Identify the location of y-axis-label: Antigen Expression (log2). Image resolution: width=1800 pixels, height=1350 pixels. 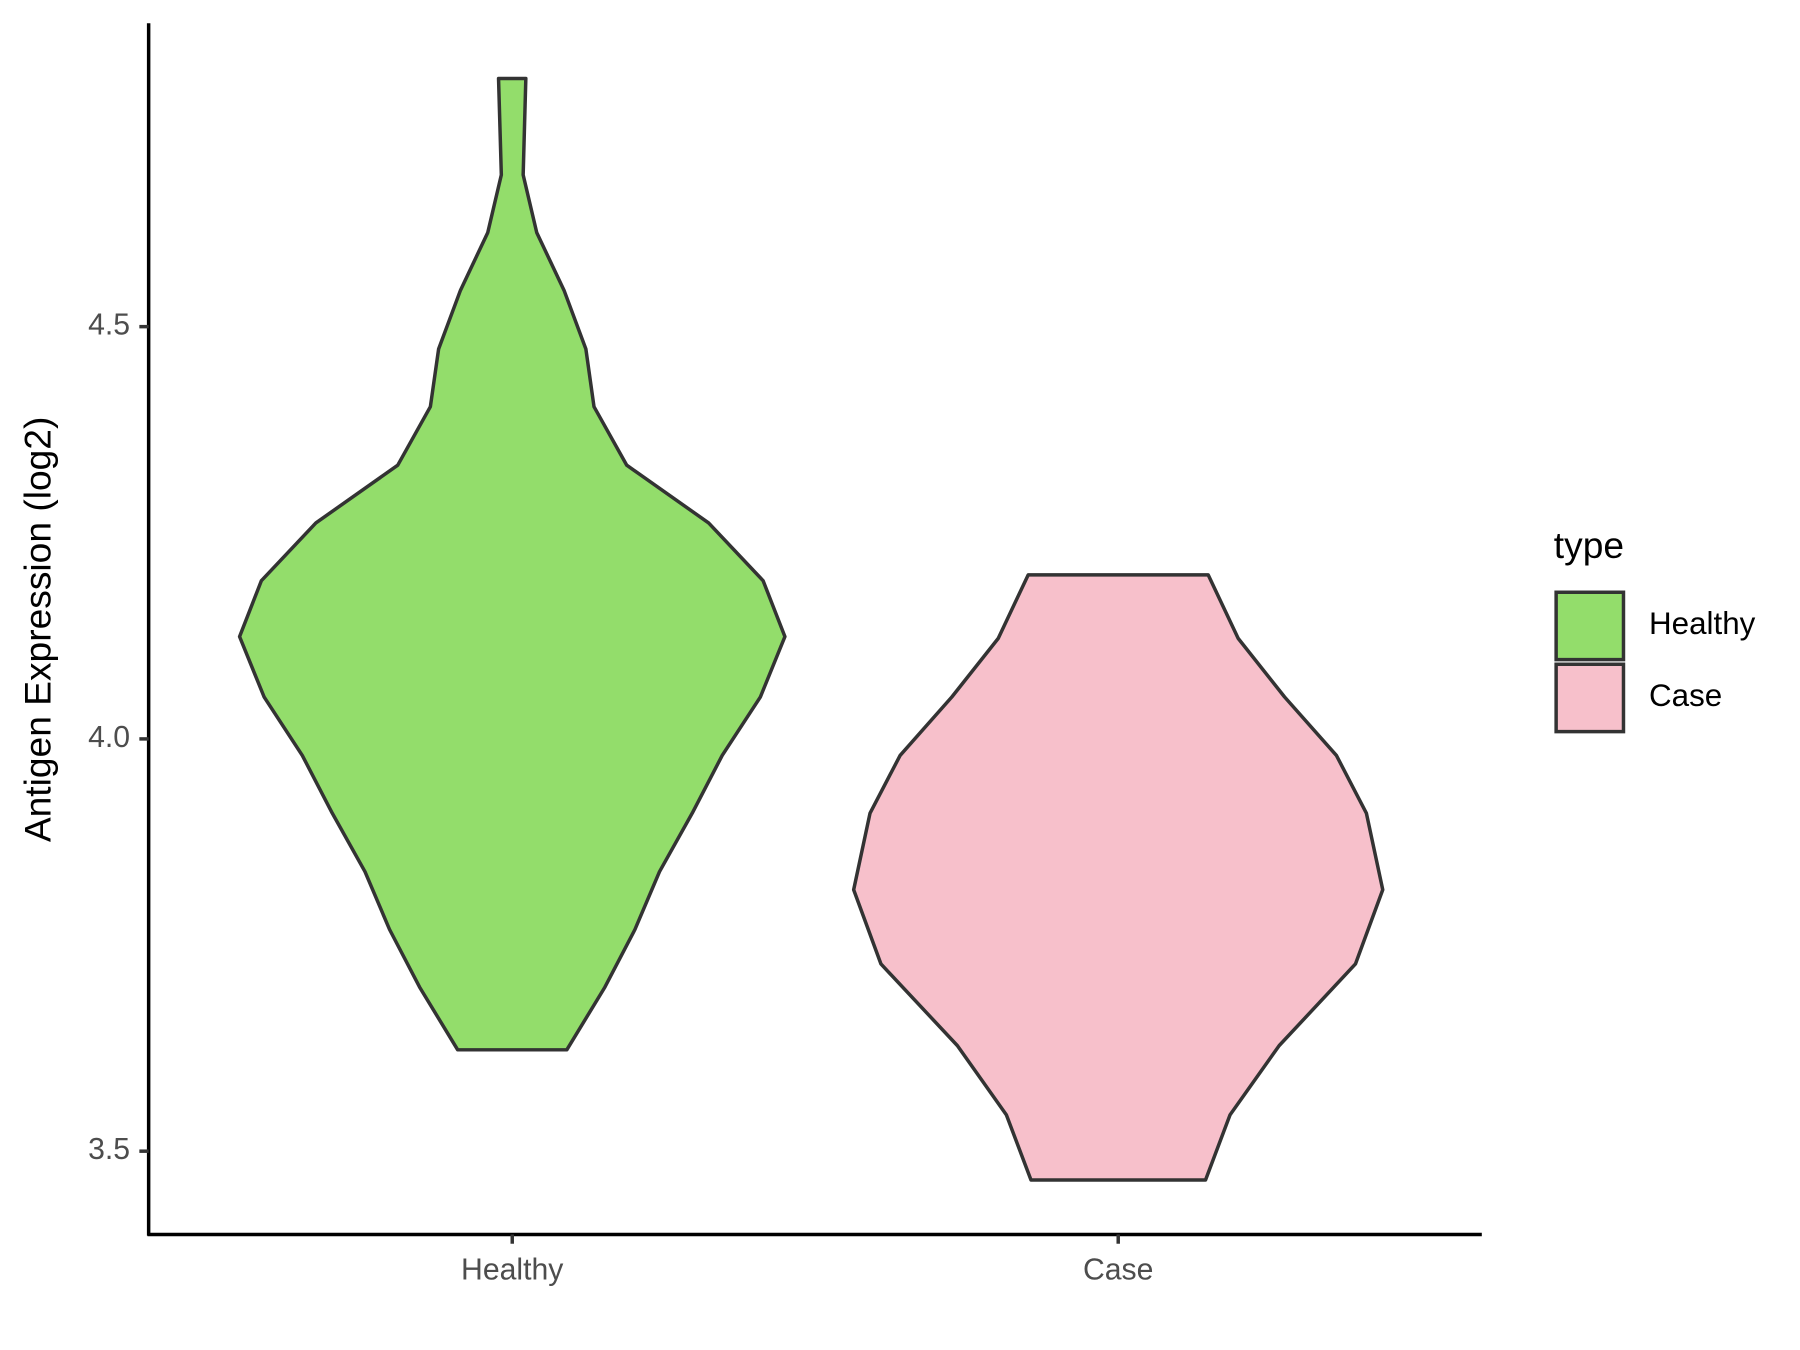
(37, 629).